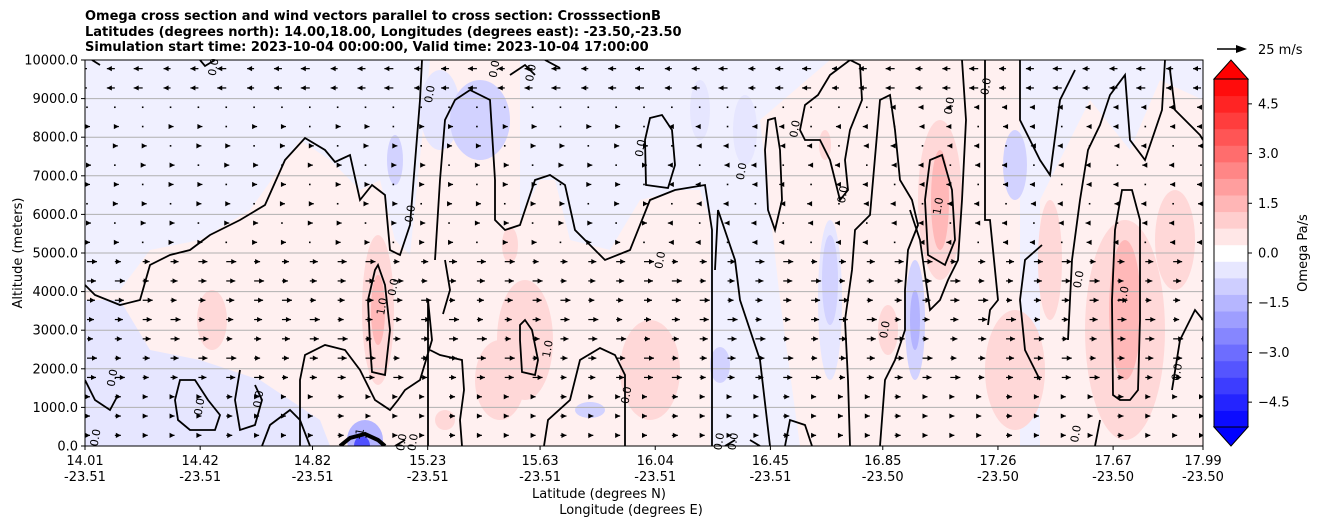 This screenshot has width=1320, height=526. I want to click on y-tick-label: 0.0, so click(67, 447).